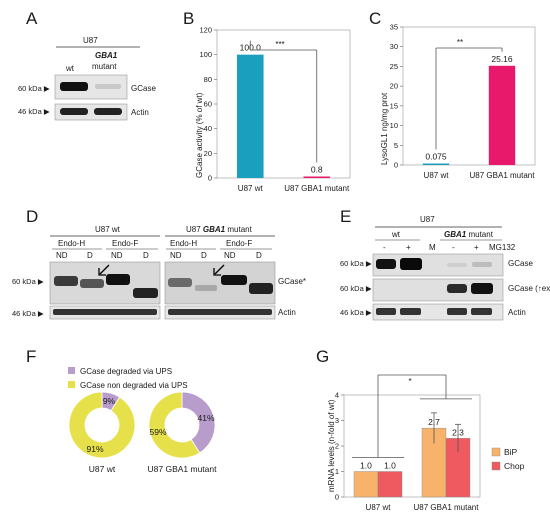 The width and height of the screenshot is (550, 524). I want to click on chart-g-ylabel: mRNA levels (n-fold of wt), so click(331, 445).